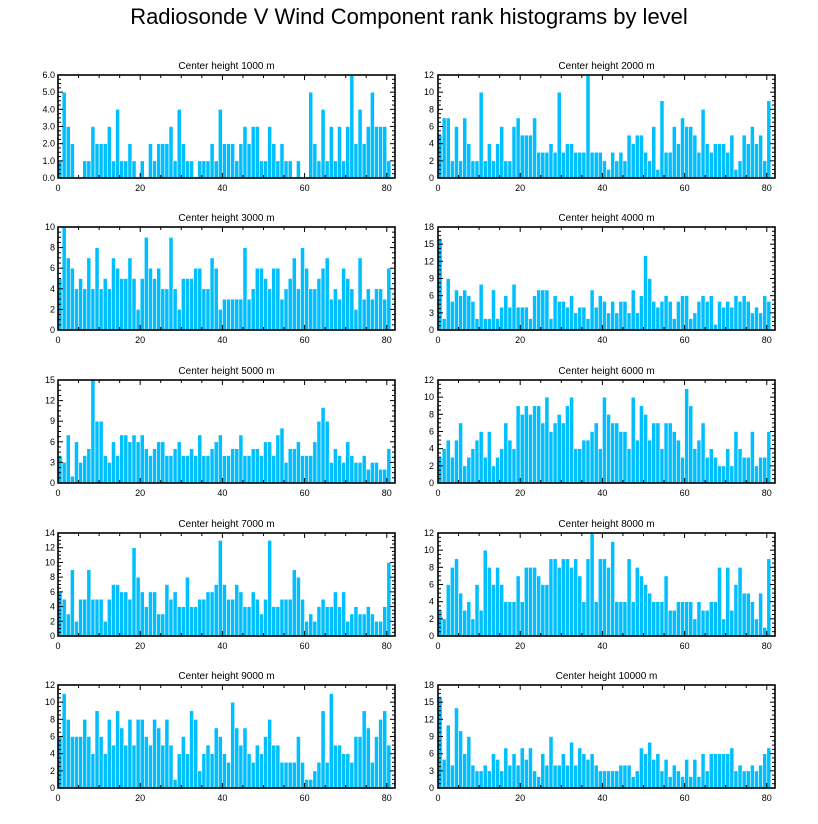 The height and width of the screenshot is (824, 818). I want to click on y-tick-label: 4, so click(431, 449).